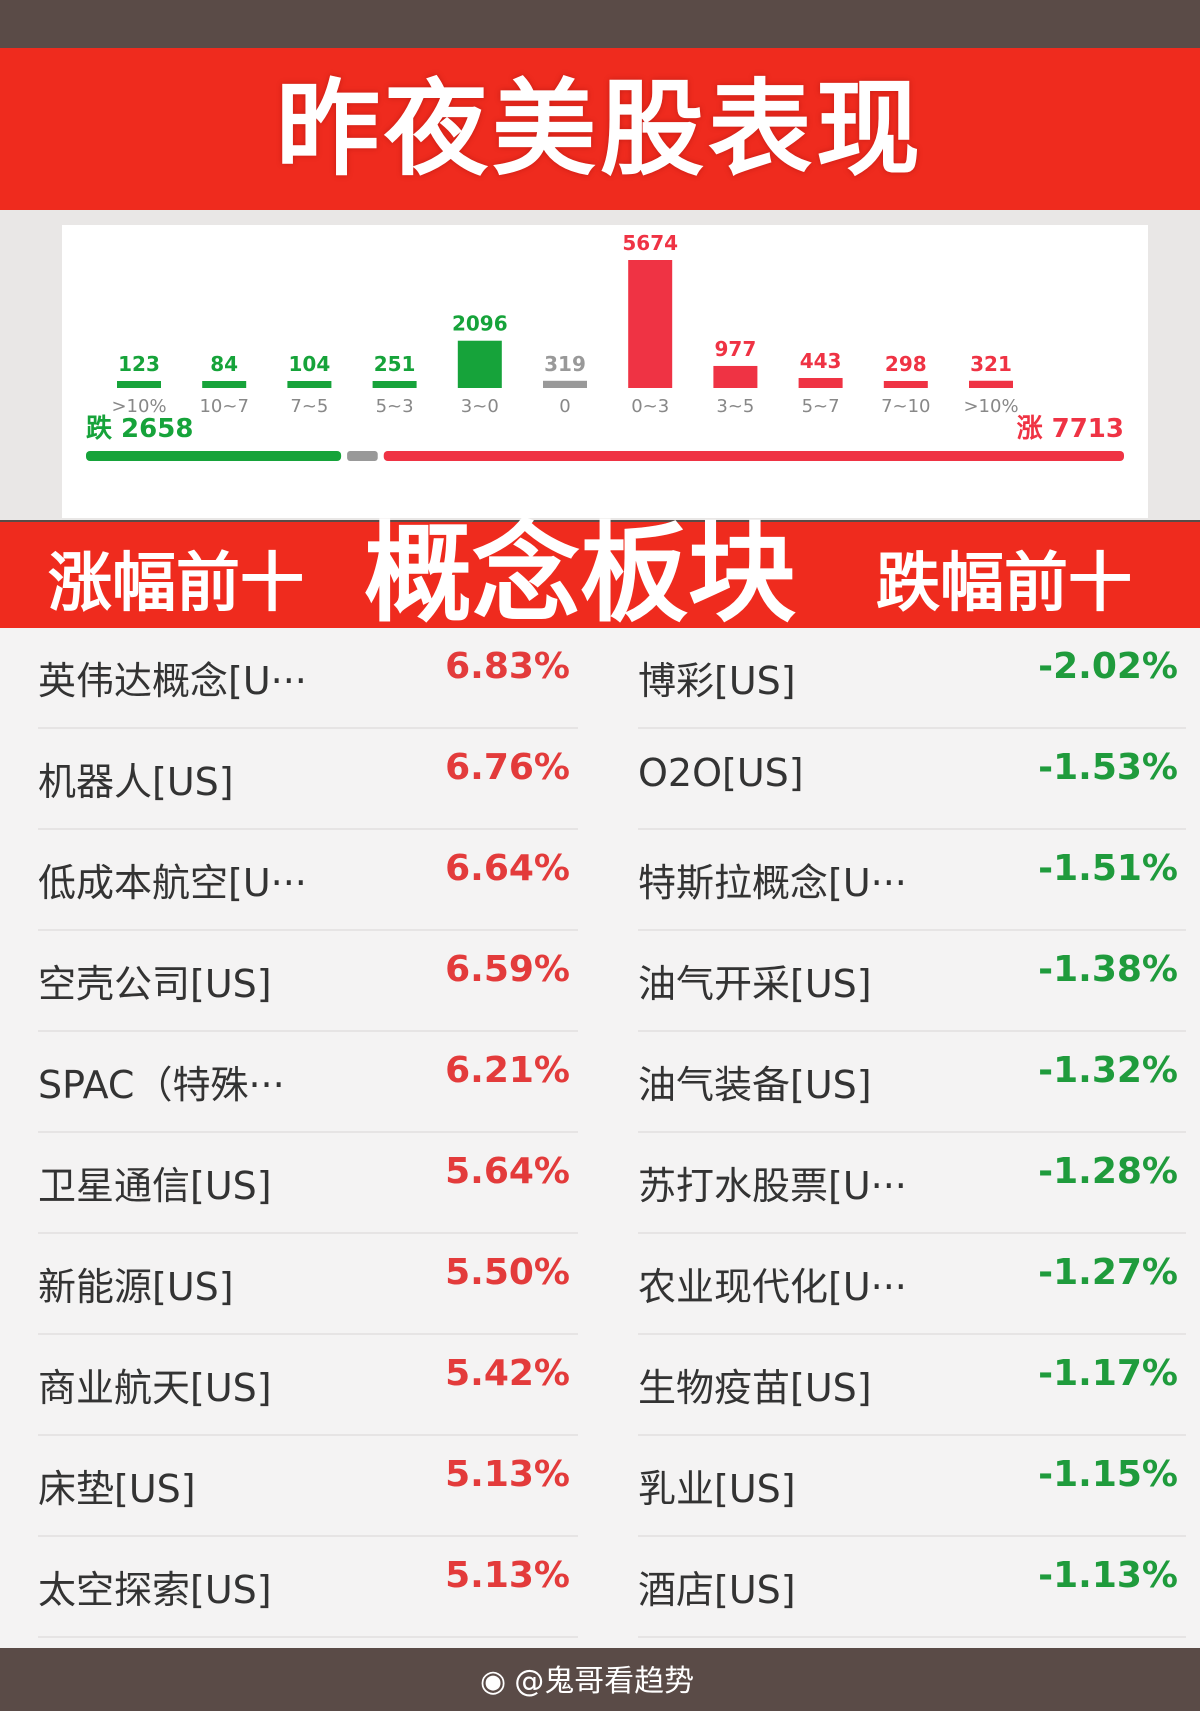  Describe the element at coordinates (650, 406) in the screenshot. I see `category-label: 0~3` at that location.